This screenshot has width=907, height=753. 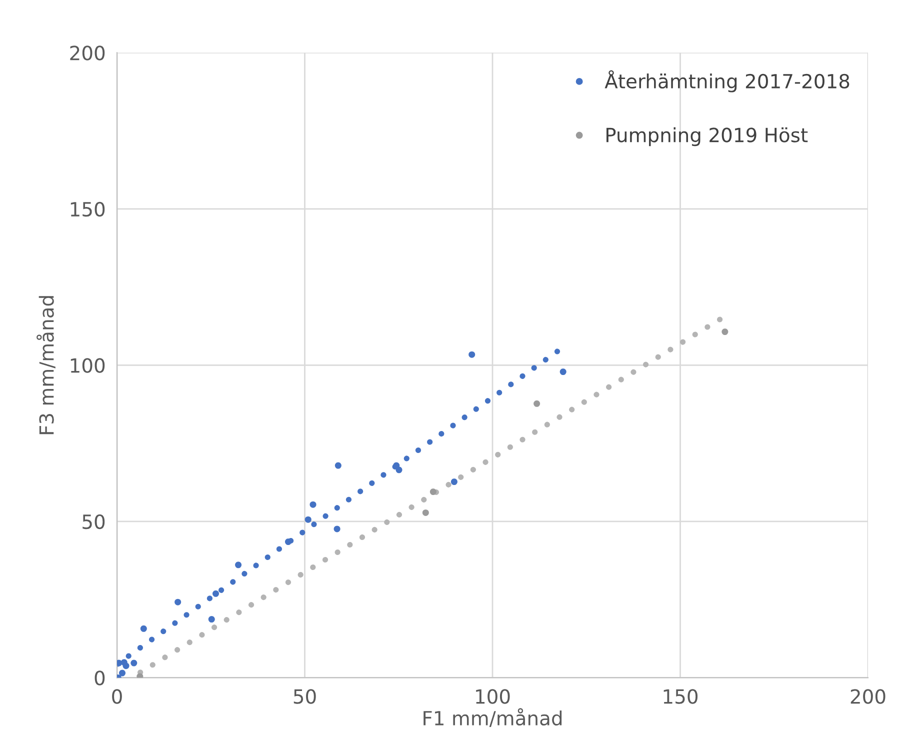 What do you see at coordinates (87, 365) in the screenshot?
I see `y-tick-label: 100` at bounding box center [87, 365].